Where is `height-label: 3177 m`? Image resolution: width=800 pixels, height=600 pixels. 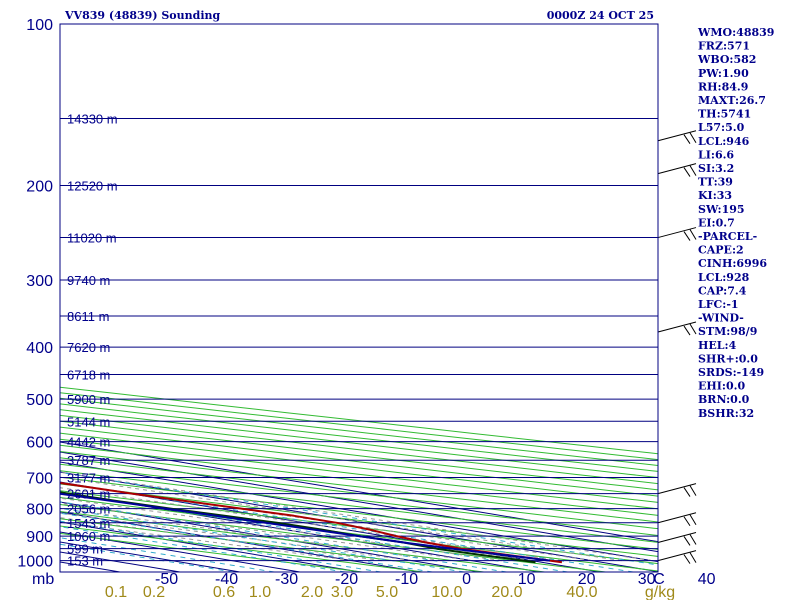 height-label: 3177 m is located at coordinates (88, 478).